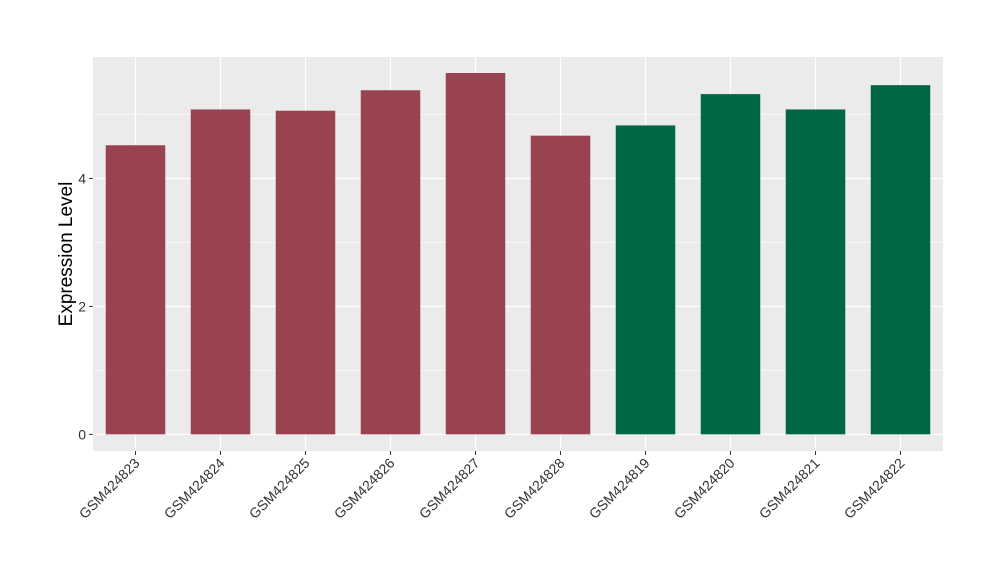 Image resolution: width=1000 pixels, height=585 pixels. Describe the element at coordinates (645, 280) in the screenshot. I see `bar-GSM424819` at that location.